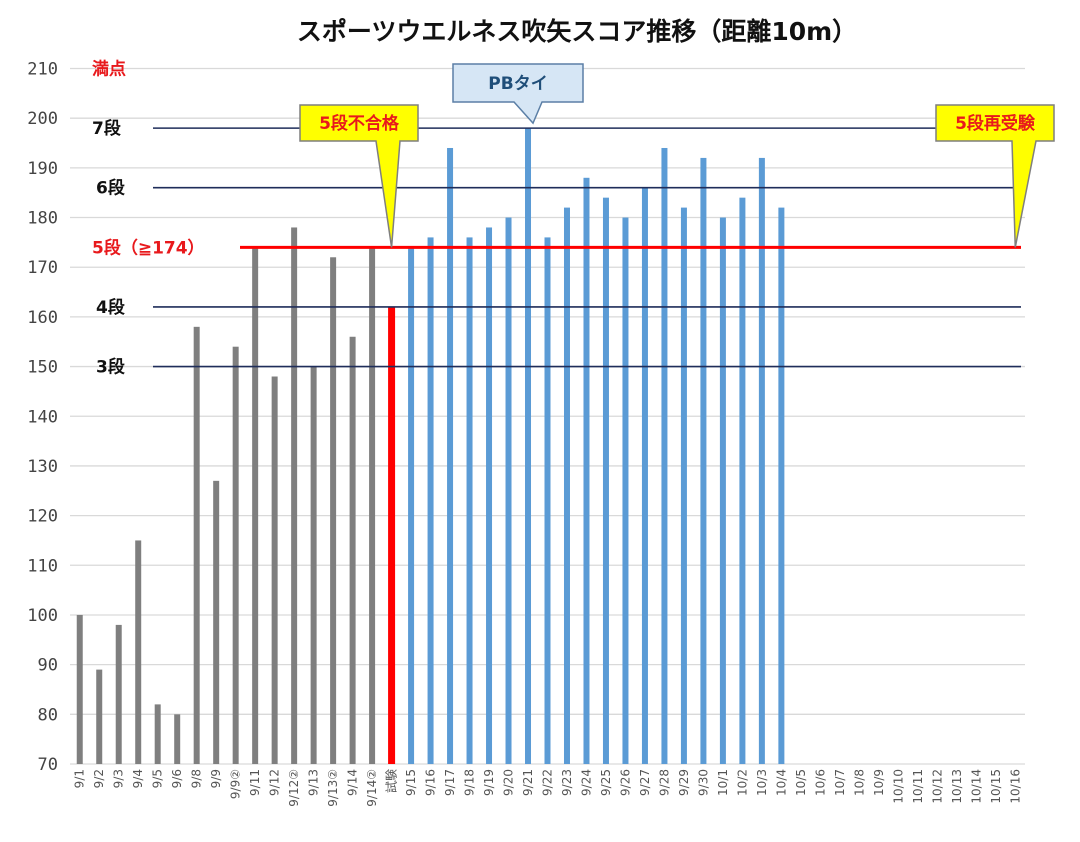 The height and width of the screenshot is (842, 1080). I want to click on x-tick-label: 試験, so click(391, 781).